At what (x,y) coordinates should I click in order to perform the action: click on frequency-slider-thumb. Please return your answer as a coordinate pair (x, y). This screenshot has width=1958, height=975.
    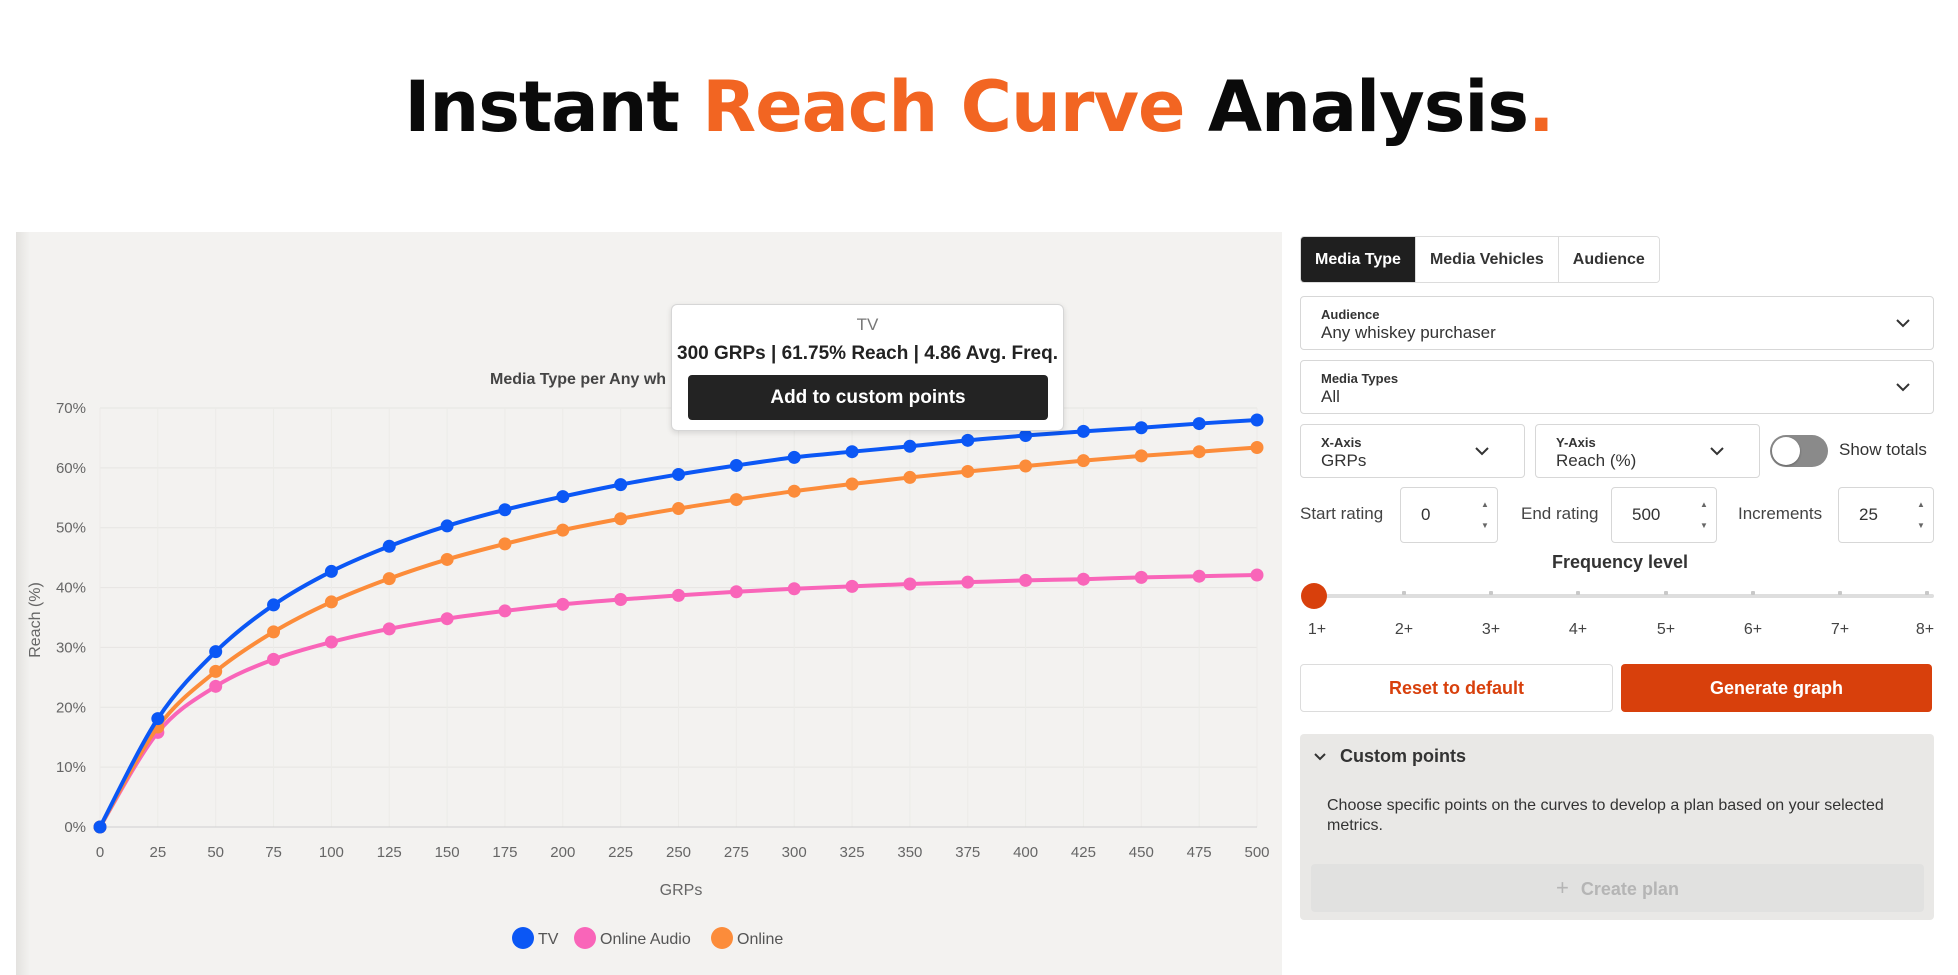
    Looking at the image, I should click on (1314, 596).